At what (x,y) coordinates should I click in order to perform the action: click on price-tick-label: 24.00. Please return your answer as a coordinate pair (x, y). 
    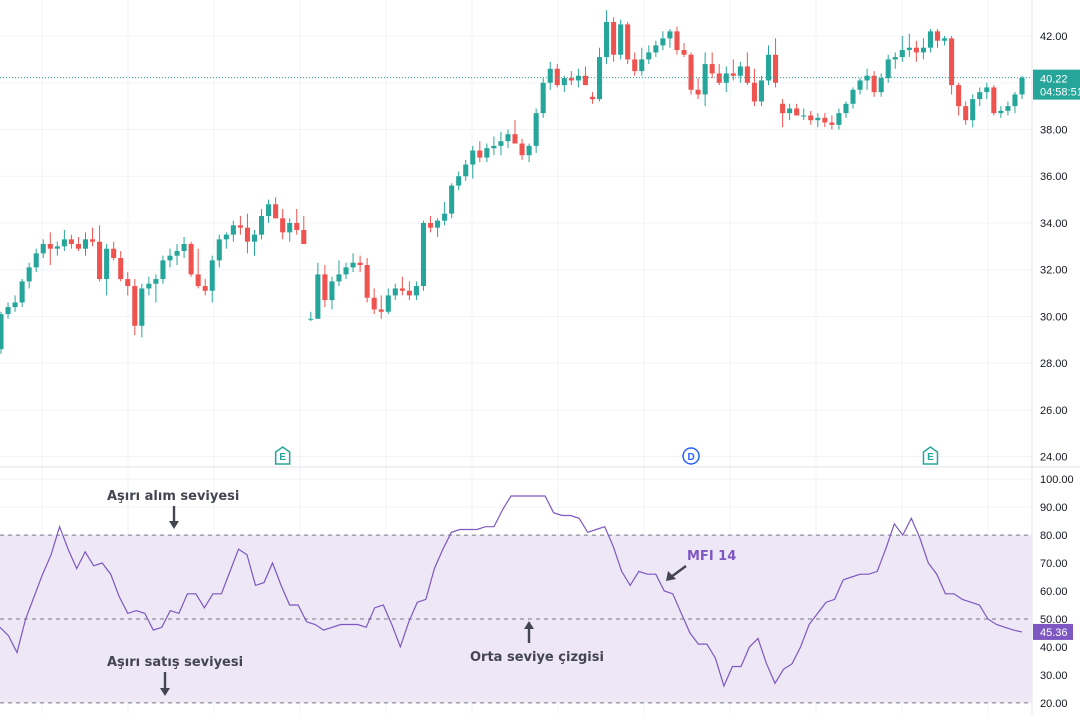
    Looking at the image, I should click on (1054, 458).